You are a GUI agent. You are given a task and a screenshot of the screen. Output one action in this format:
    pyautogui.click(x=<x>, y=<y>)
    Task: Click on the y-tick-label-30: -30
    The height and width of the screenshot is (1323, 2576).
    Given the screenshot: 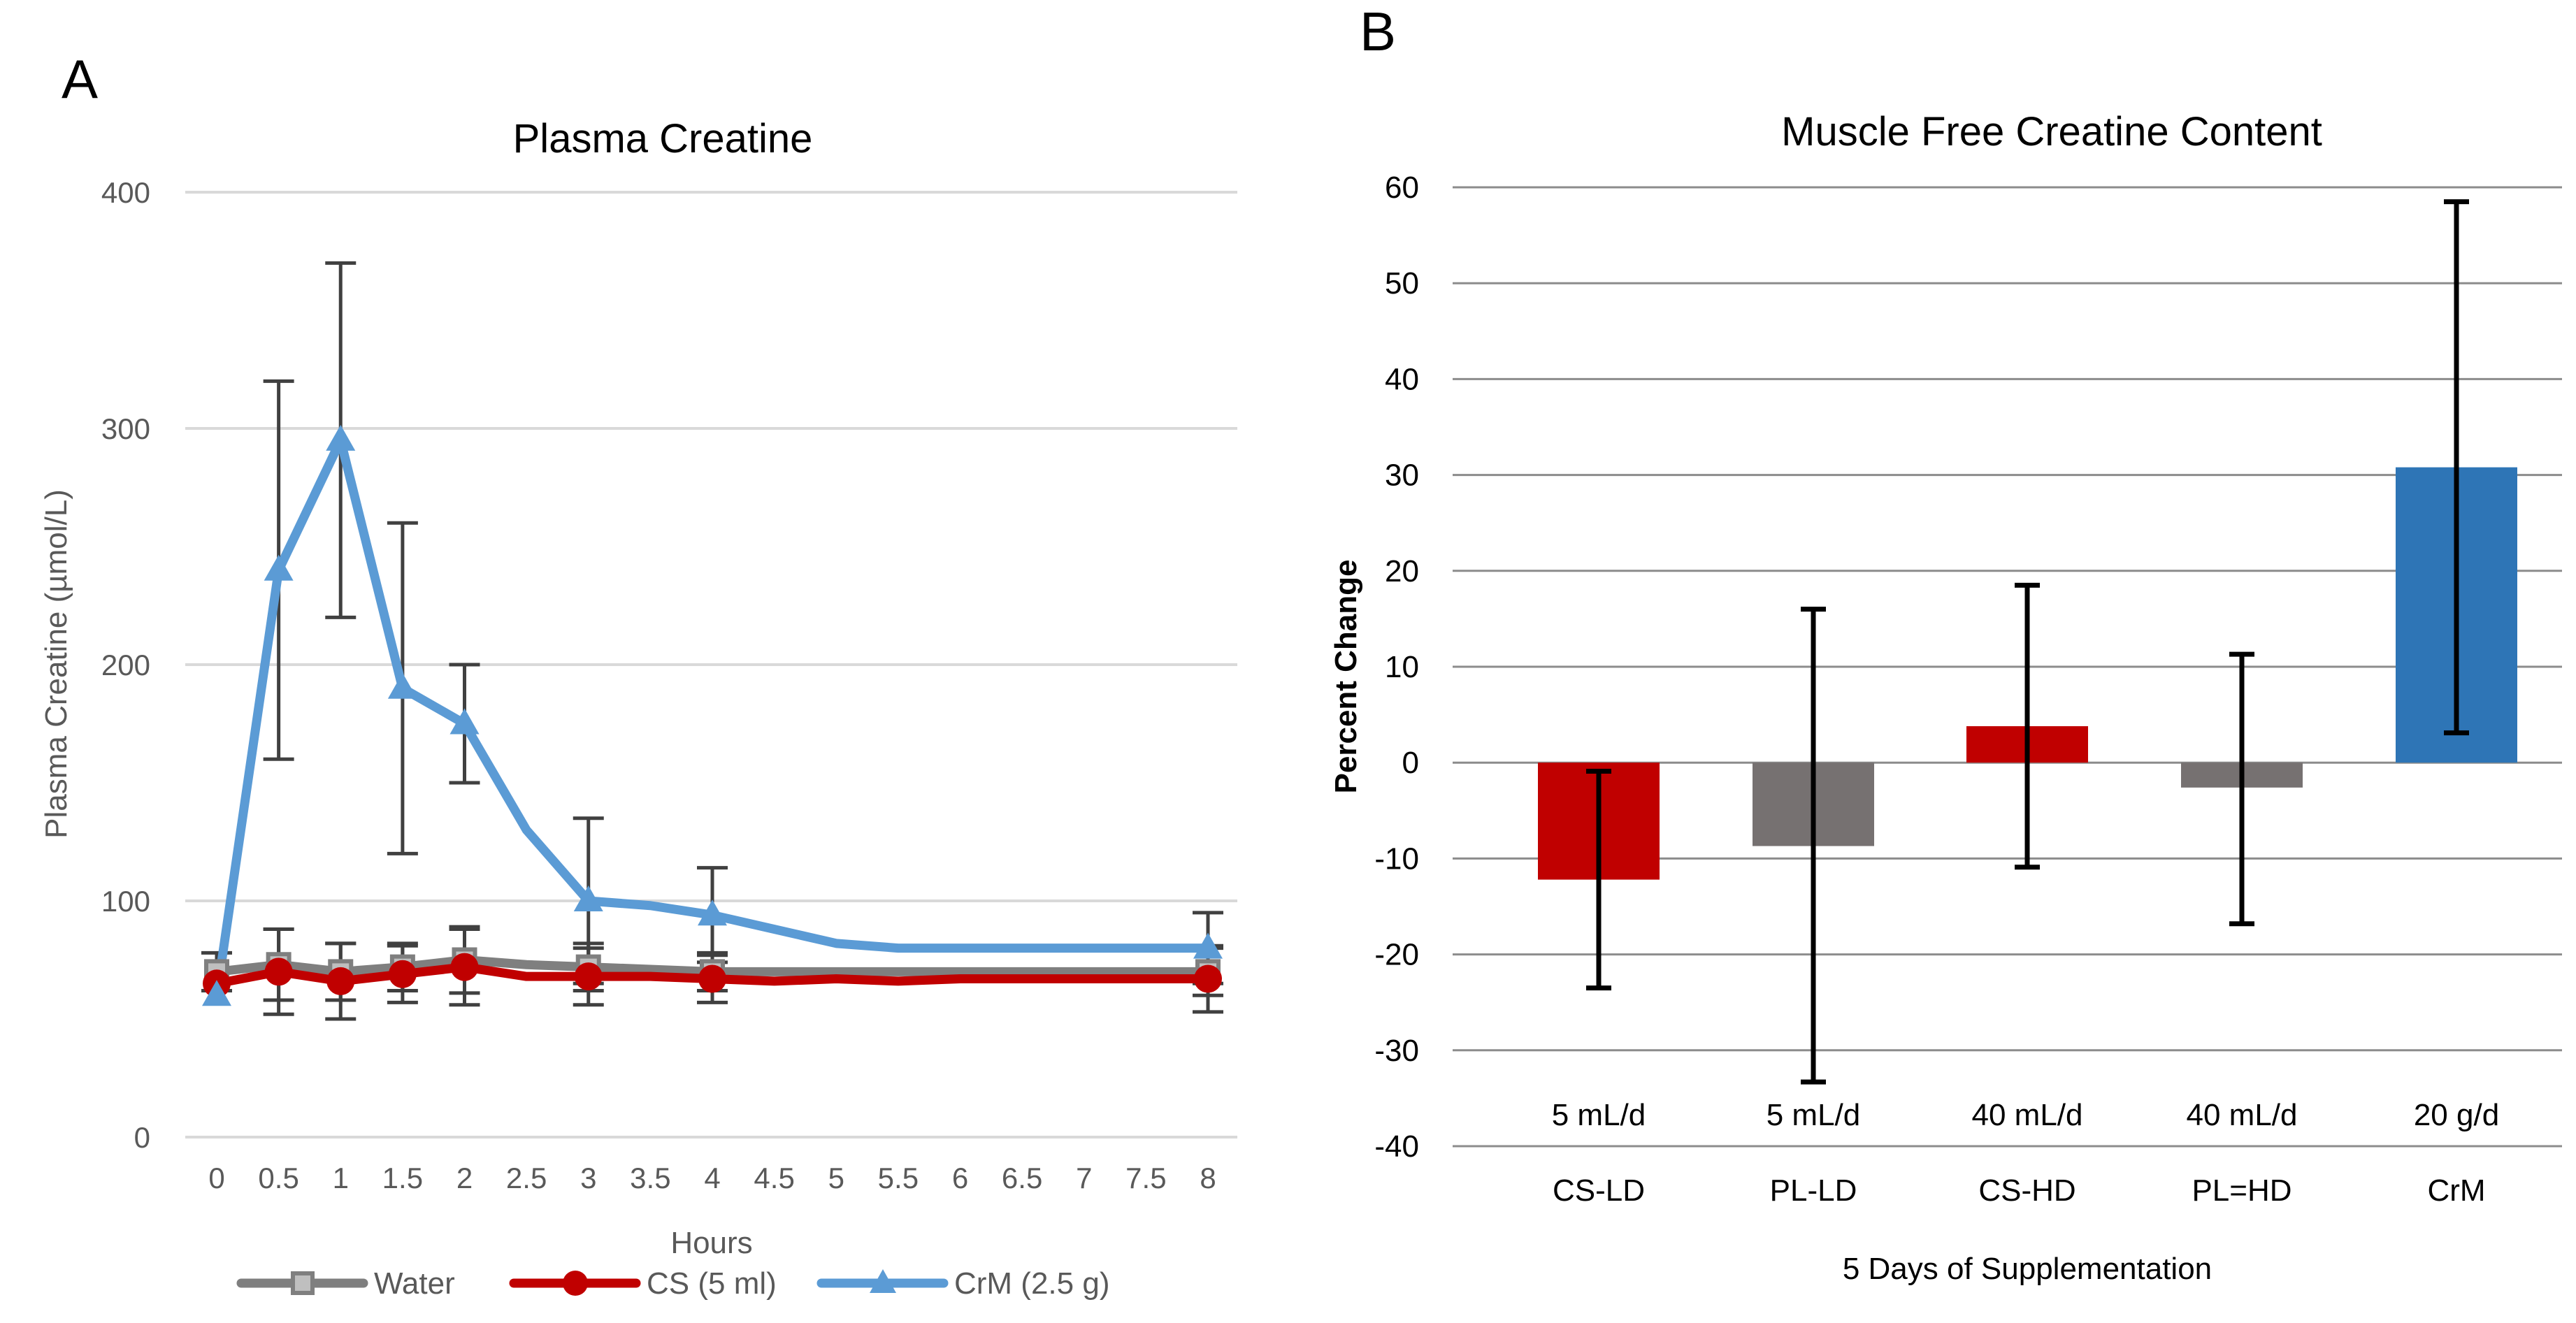 What is the action you would take?
    pyautogui.click(x=1396, y=1051)
    